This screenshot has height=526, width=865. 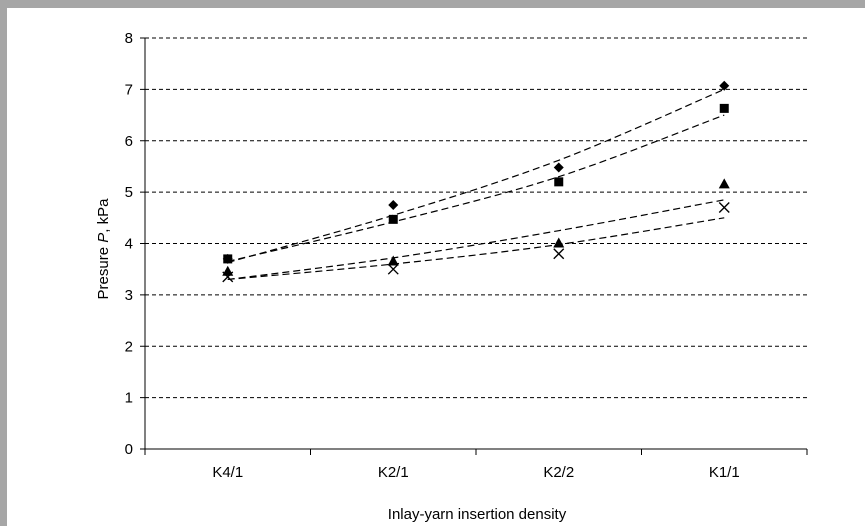 I want to click on trend-line-triangle, so click(x=476, y=240).